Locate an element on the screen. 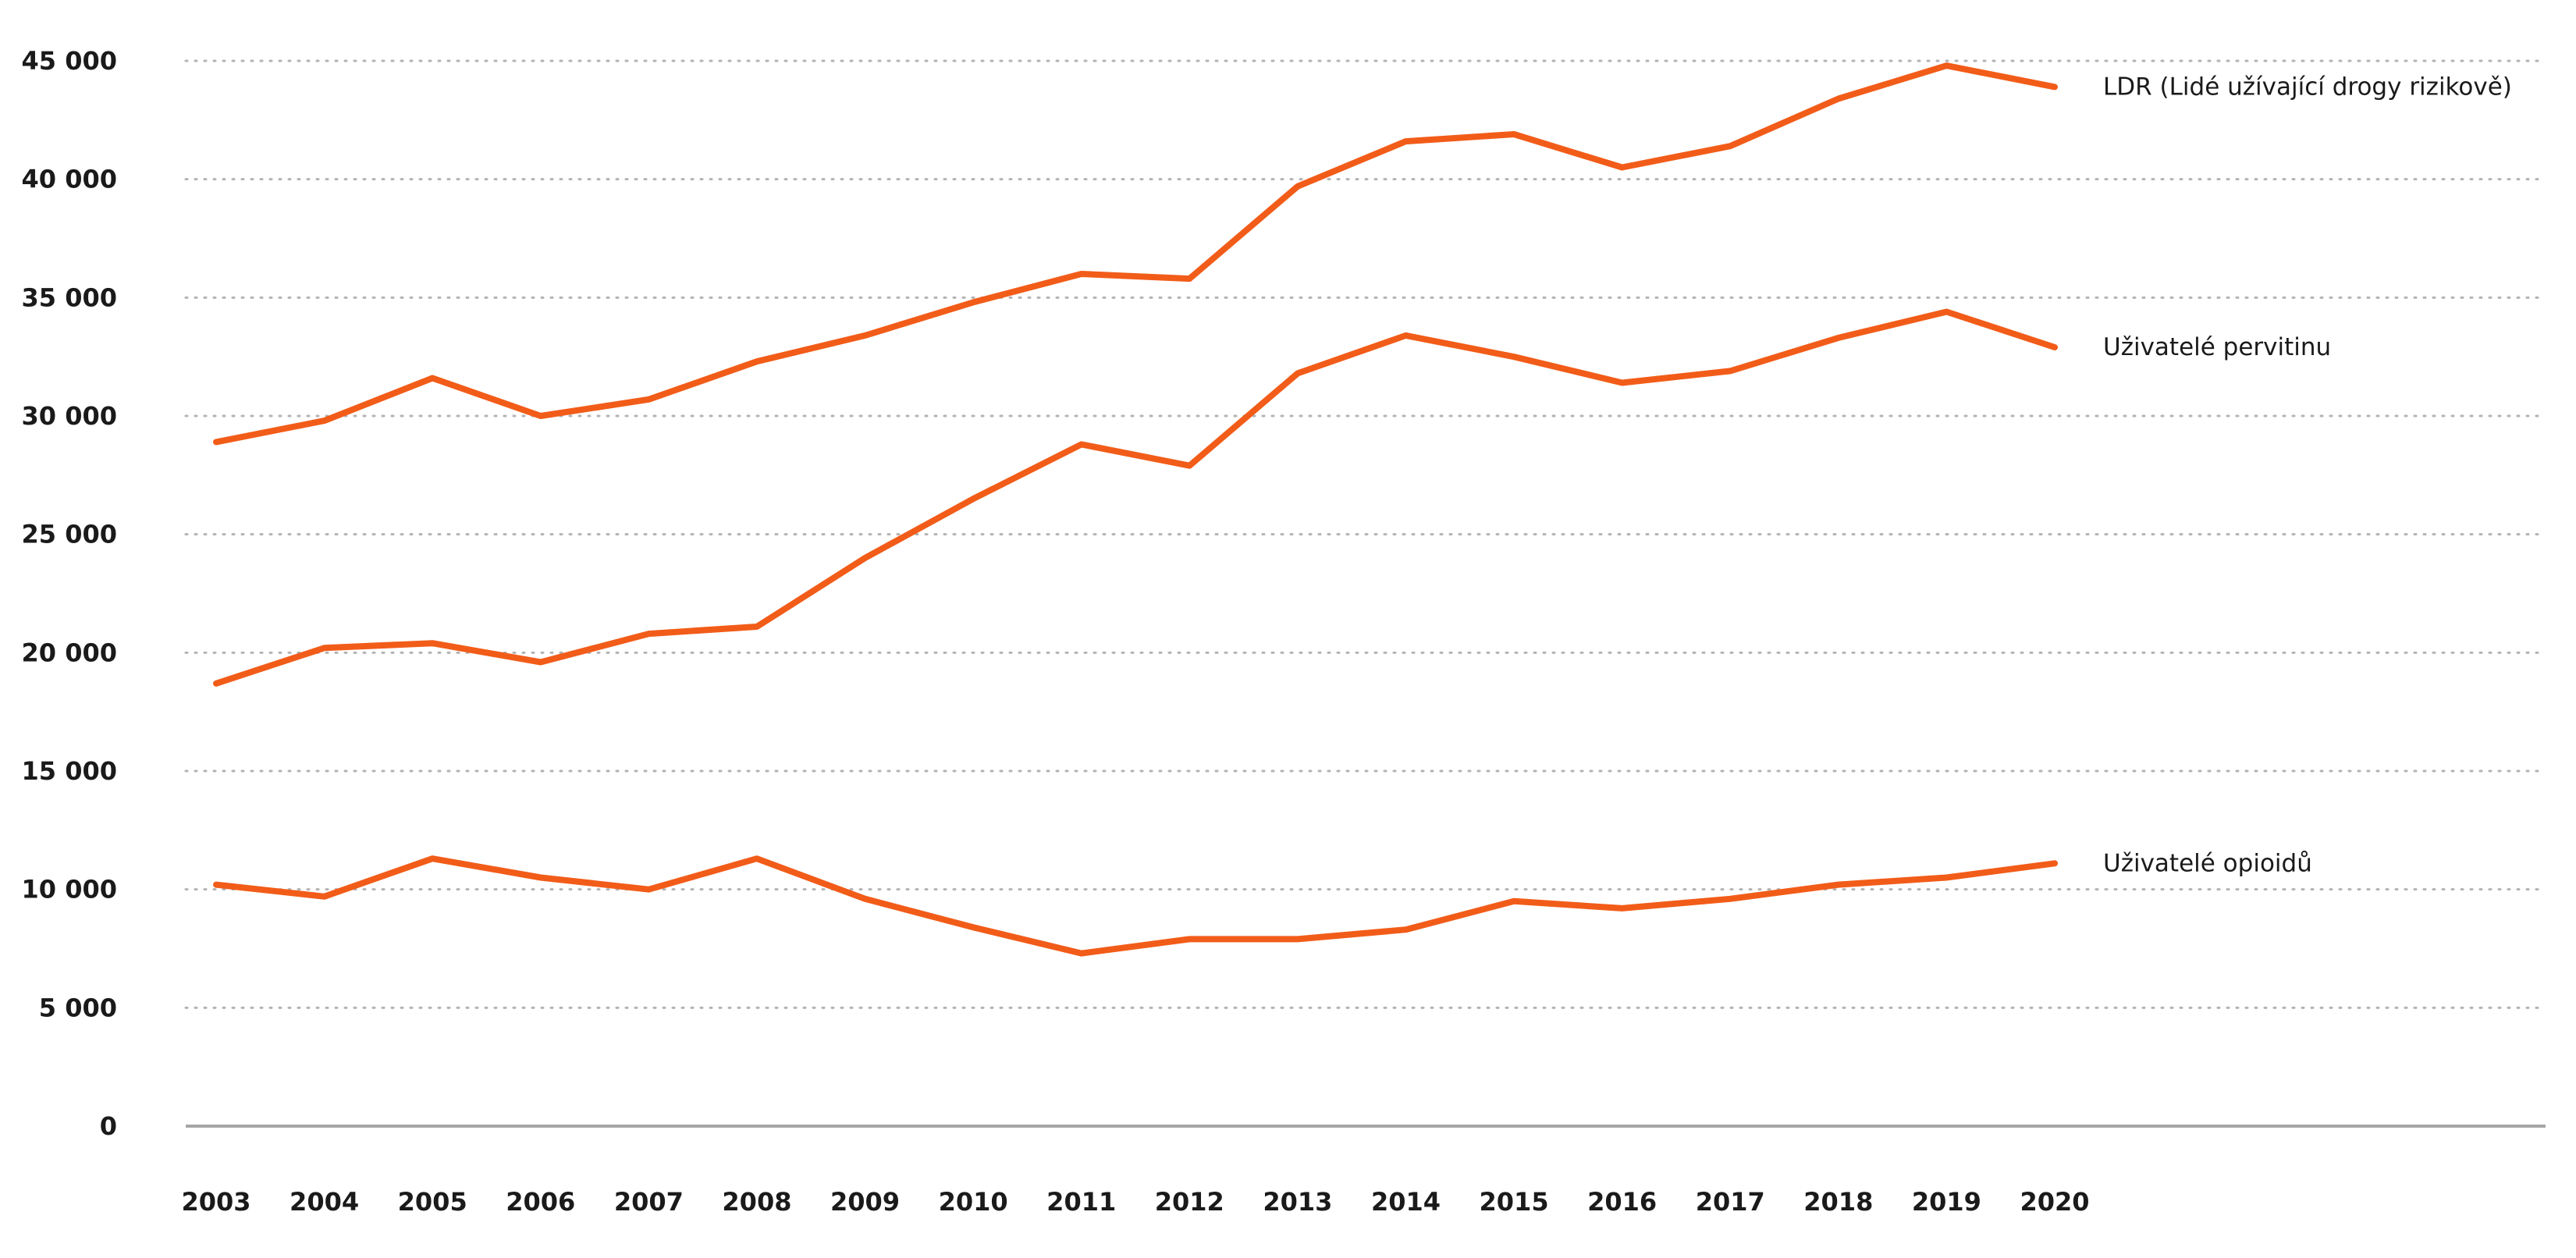 The image size is (2576, 1258). series-line is located at coordinates (1135, 906).